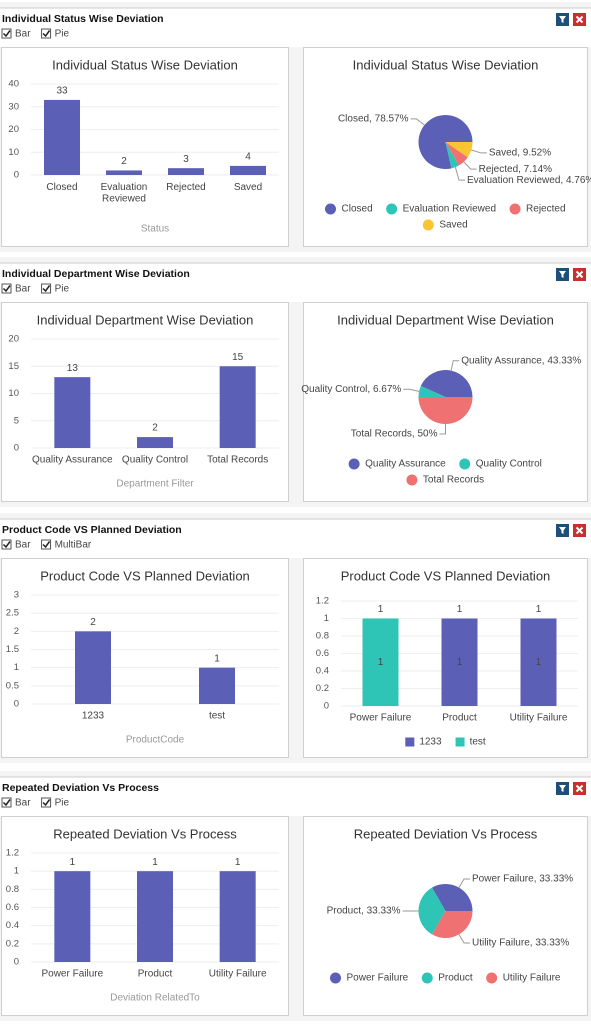  Describe the element at coordinates (124, 193) in the screenshot. I see `x-tick-label: Evaluation Reviewed` at that location.